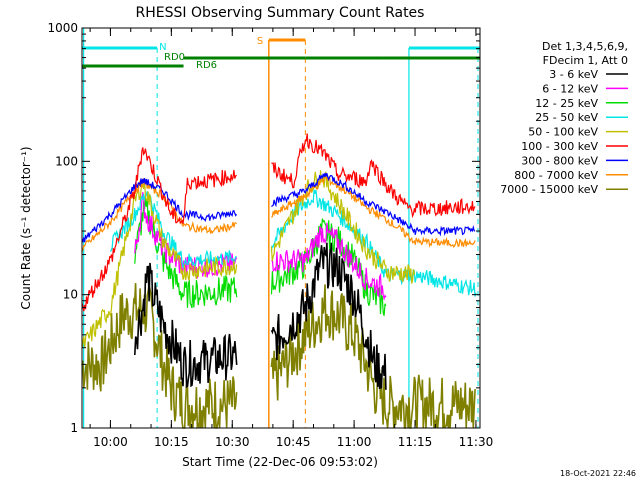 The height and width of the screenshot is (480, 640). Describe the element at coordinates (559, 160) in the screenshot. I see `legend-label-6: 300 - 800 keV` at that location.